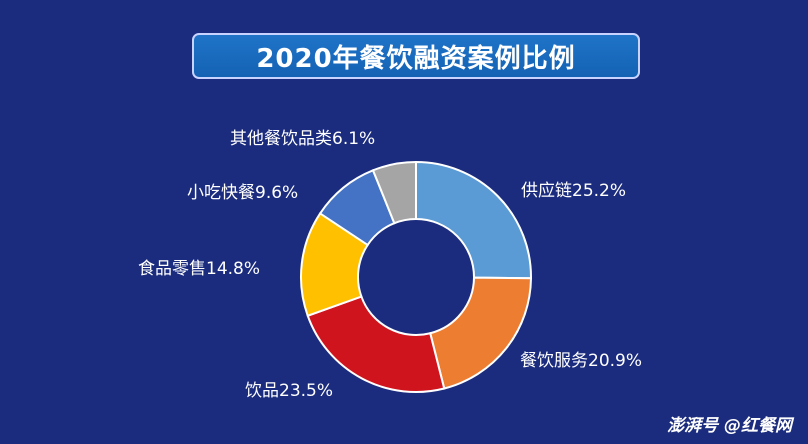 The height and width of the screenshot is (444, 808). What do you see at coordinates (199, 269) in the screenshot?
I see `slice-label-3: 食品零售14.8%` at bounding box center [199, 269].